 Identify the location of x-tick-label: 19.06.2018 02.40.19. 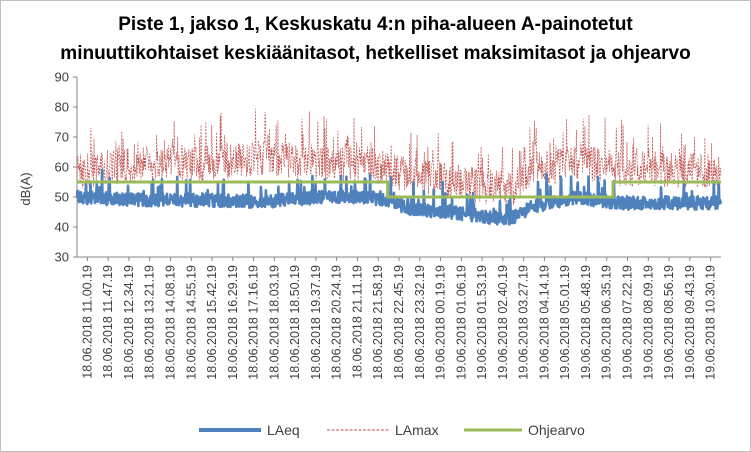
(503, 322).